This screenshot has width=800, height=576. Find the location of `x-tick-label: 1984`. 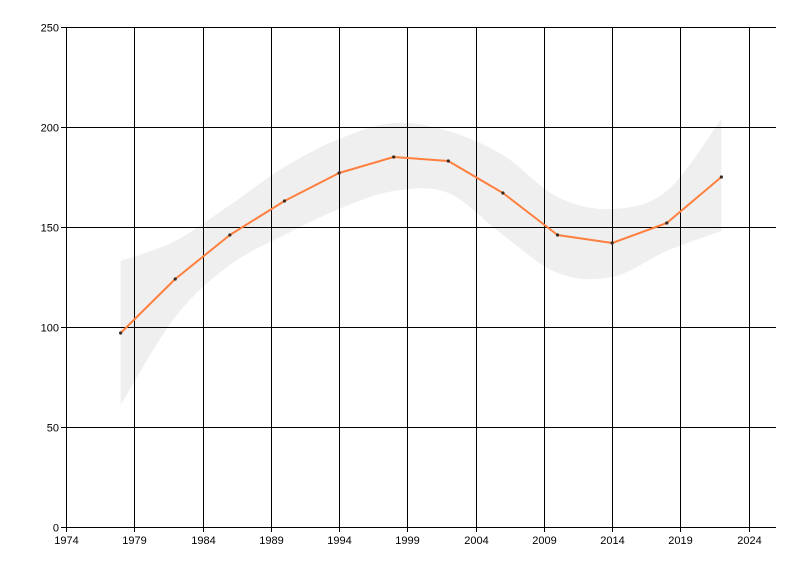

x-tick-label: 1984 is located at coordinates (203, 541).